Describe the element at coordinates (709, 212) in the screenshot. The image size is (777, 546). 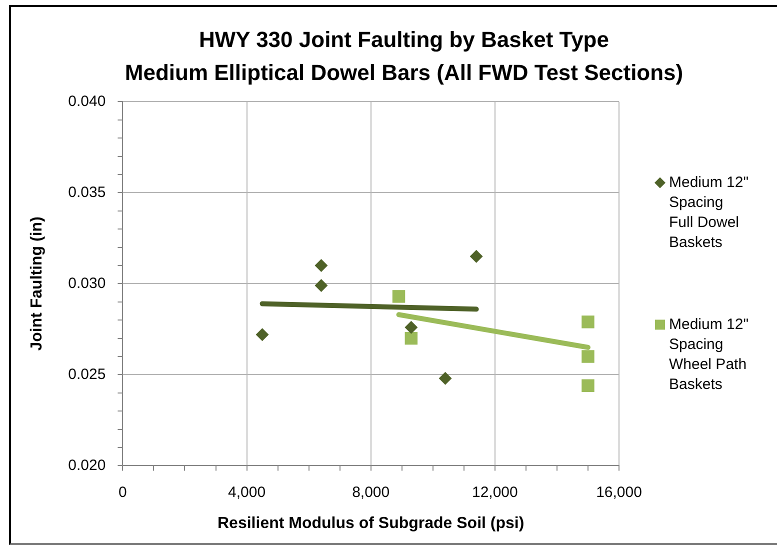
I see `legend-label: Medium 12" Spacing Full Dowel Baskets` at that location.